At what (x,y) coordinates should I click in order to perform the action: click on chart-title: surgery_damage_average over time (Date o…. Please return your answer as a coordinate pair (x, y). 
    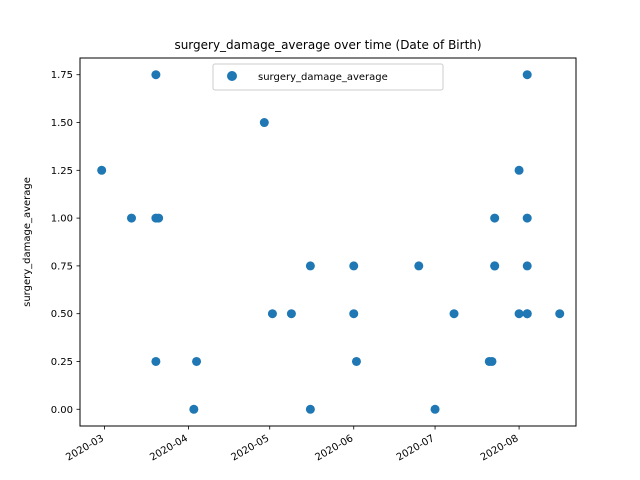
    Looking at the image, I should click on (327, 45).